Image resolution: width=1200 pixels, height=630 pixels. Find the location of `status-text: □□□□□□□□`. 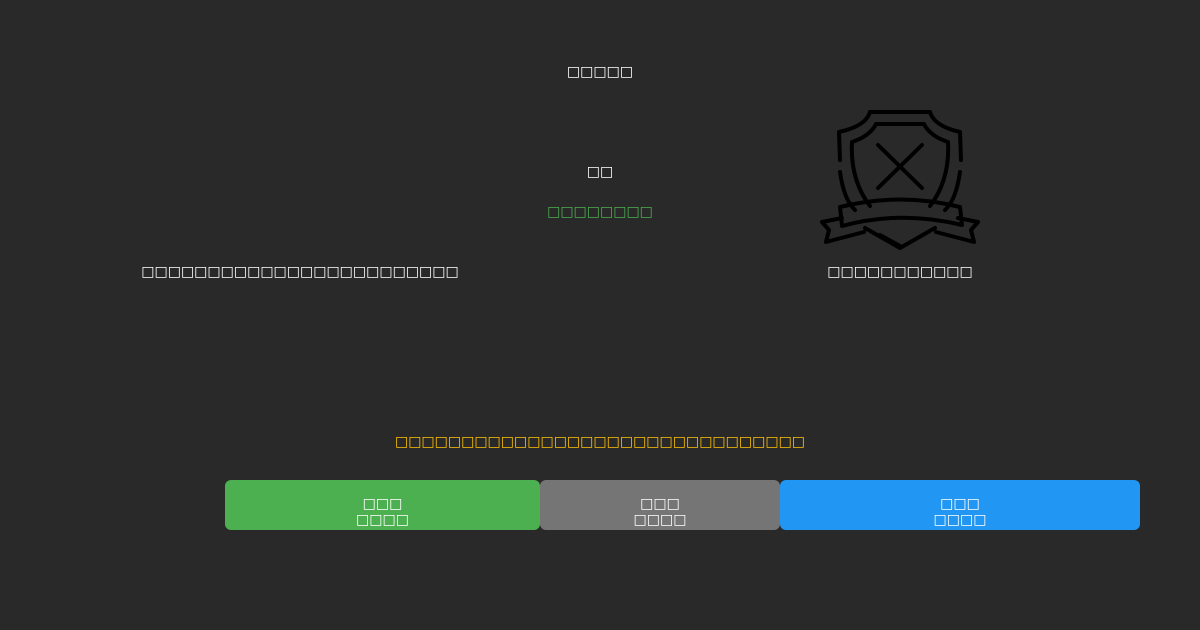

status-text: □□□□□□□□ is located at coordinates (600, 212).